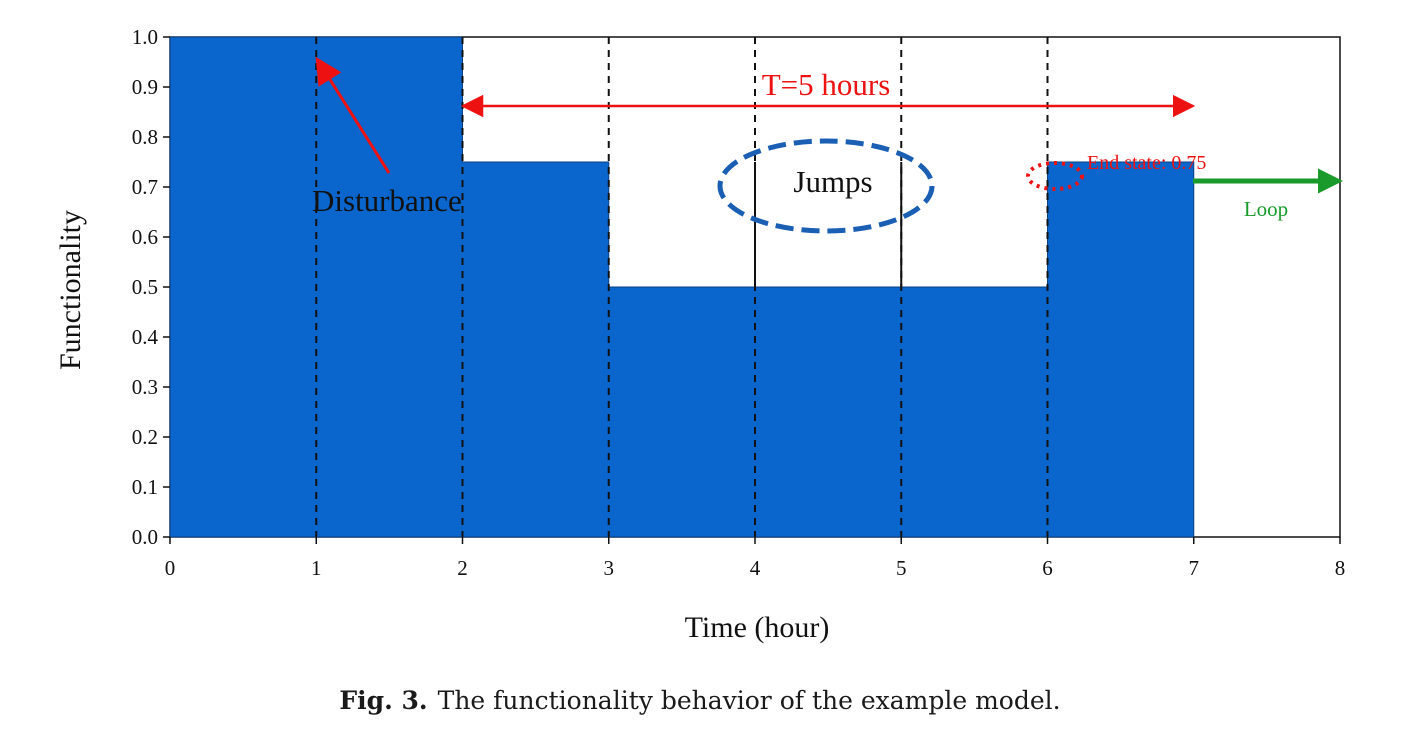 Image resolution: width=1427 pixels, height=740 pixels. I want to click on y-tick-label: 0.9, so click(145, 87).